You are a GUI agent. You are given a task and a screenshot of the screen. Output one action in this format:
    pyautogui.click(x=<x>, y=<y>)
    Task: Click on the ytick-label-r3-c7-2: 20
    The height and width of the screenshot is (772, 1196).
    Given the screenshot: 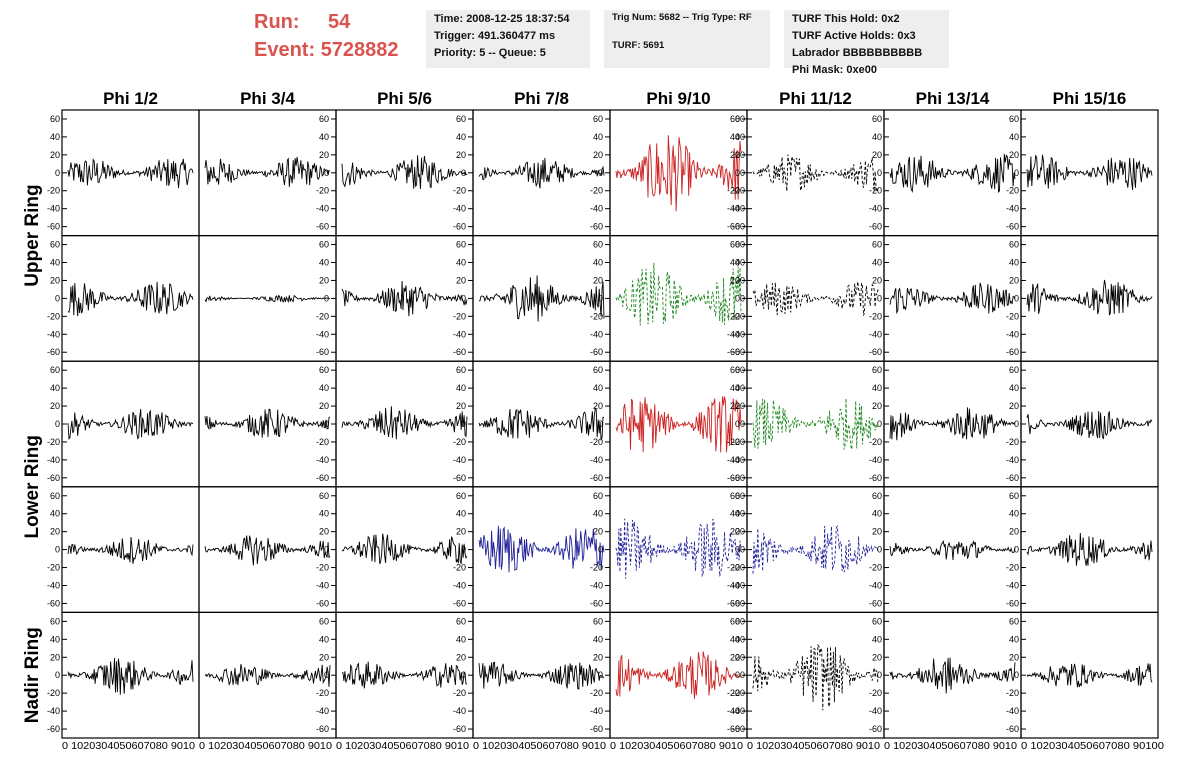 What is the action you would take?
    pyautogui.click(x=877, y=406)
    